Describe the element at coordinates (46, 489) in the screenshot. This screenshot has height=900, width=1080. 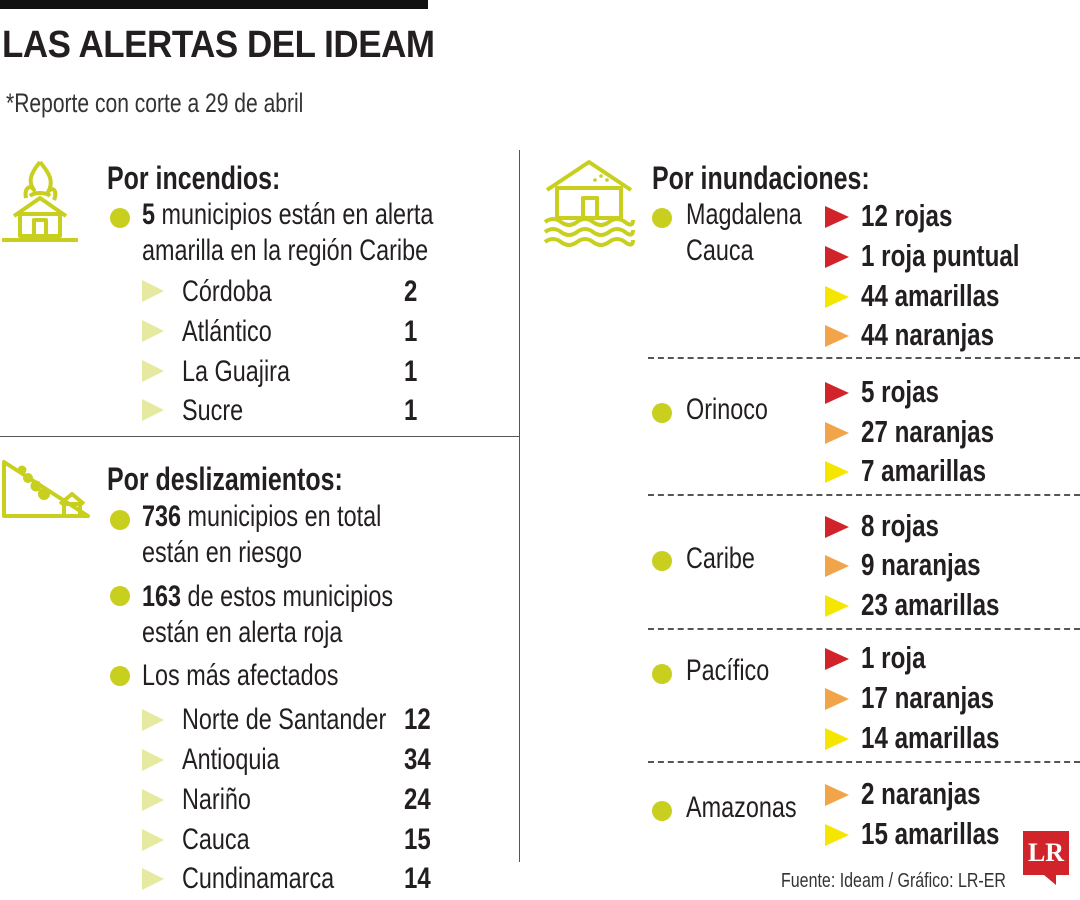
I see `landslide-icon` at that location.